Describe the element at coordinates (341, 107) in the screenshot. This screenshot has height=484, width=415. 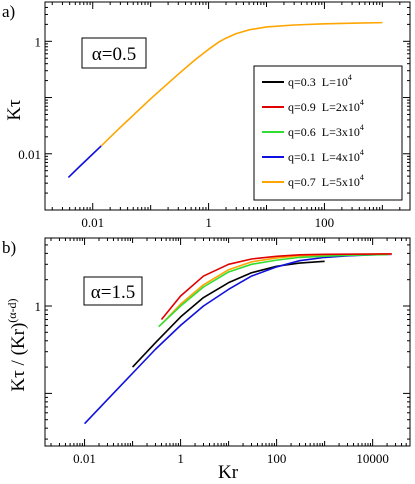
I see `legend-L: L=2x10` at that location.